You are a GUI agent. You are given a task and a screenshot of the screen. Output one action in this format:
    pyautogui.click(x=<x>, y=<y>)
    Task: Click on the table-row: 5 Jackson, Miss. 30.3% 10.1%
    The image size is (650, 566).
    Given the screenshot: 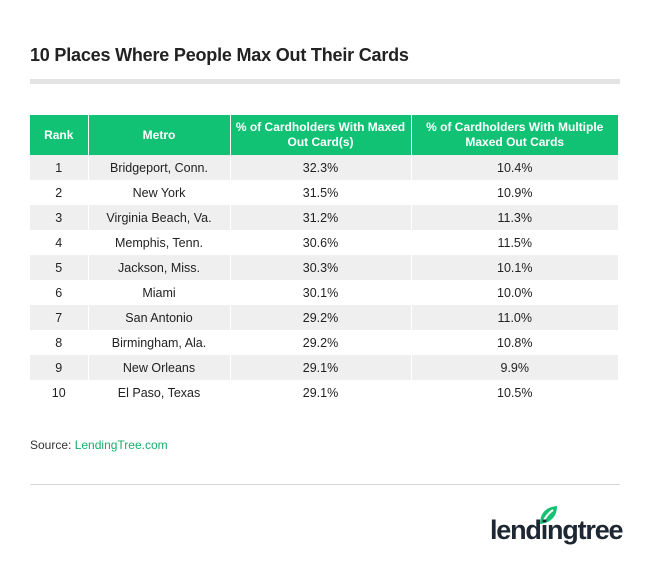 What is the action you would take?
    pyautogui.click(x=324, y=267)
    